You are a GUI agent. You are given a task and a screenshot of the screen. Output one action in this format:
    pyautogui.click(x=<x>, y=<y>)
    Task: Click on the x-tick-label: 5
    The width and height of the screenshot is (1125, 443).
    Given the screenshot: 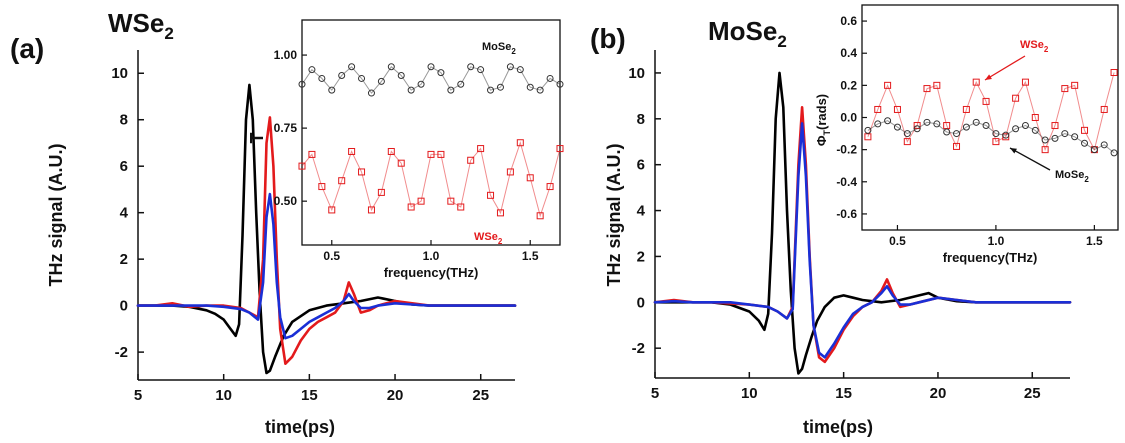 What is the action you would take?
    pyautogui.click(x=655, y=393)
    